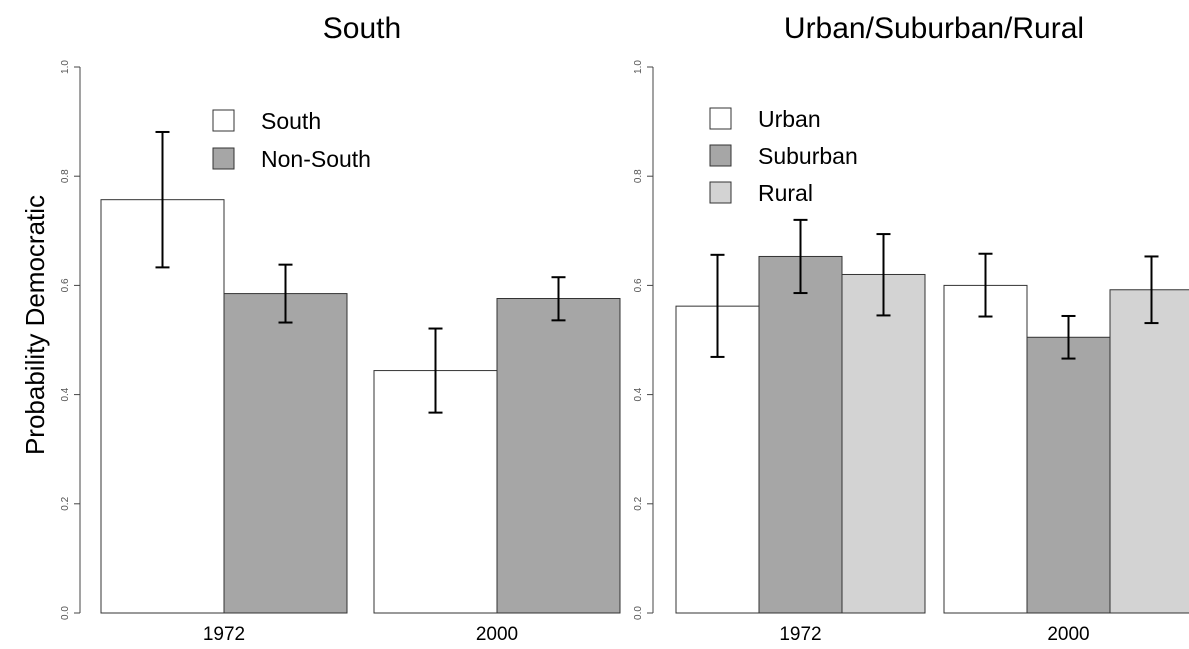 The height and width of the screenshot is (649, 1189). What do you see at coordinates (883, 443) in the screenshot?
I see `bar-rural-1972` at bounding box center [883, 443].